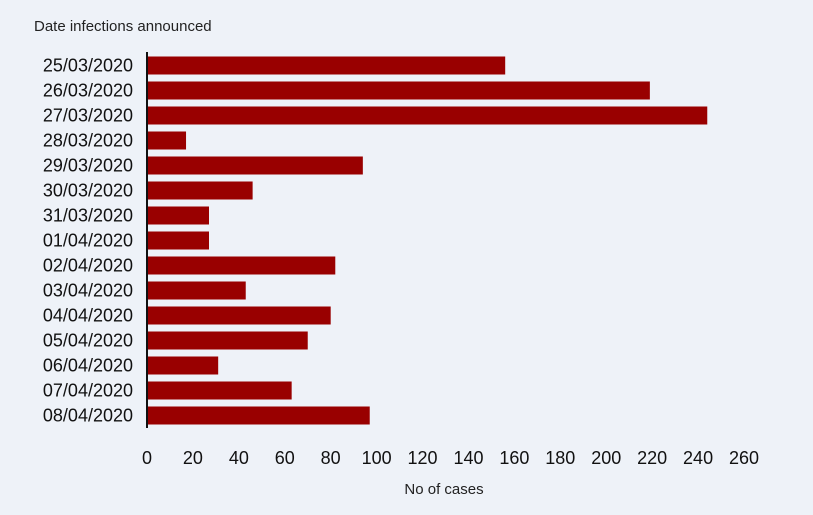  I want to click on x-tick-label: 120, so click(423, 458).